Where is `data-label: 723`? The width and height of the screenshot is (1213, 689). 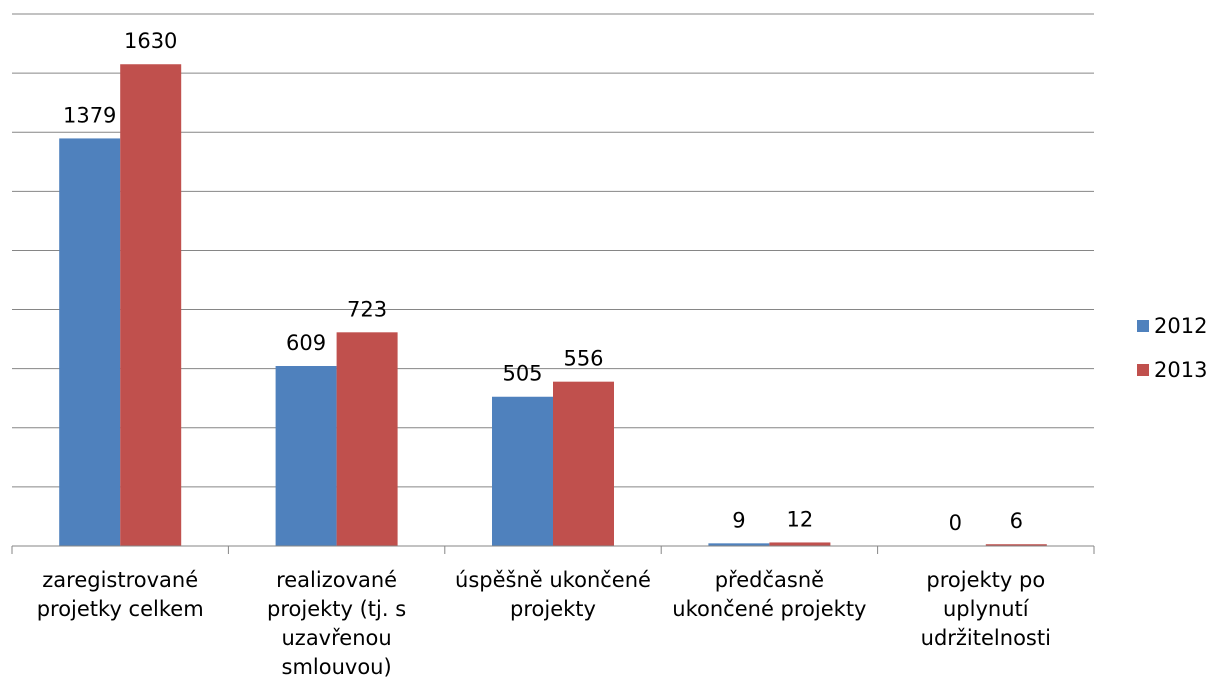 data-label: 723 is located at coordinates (367, 309).